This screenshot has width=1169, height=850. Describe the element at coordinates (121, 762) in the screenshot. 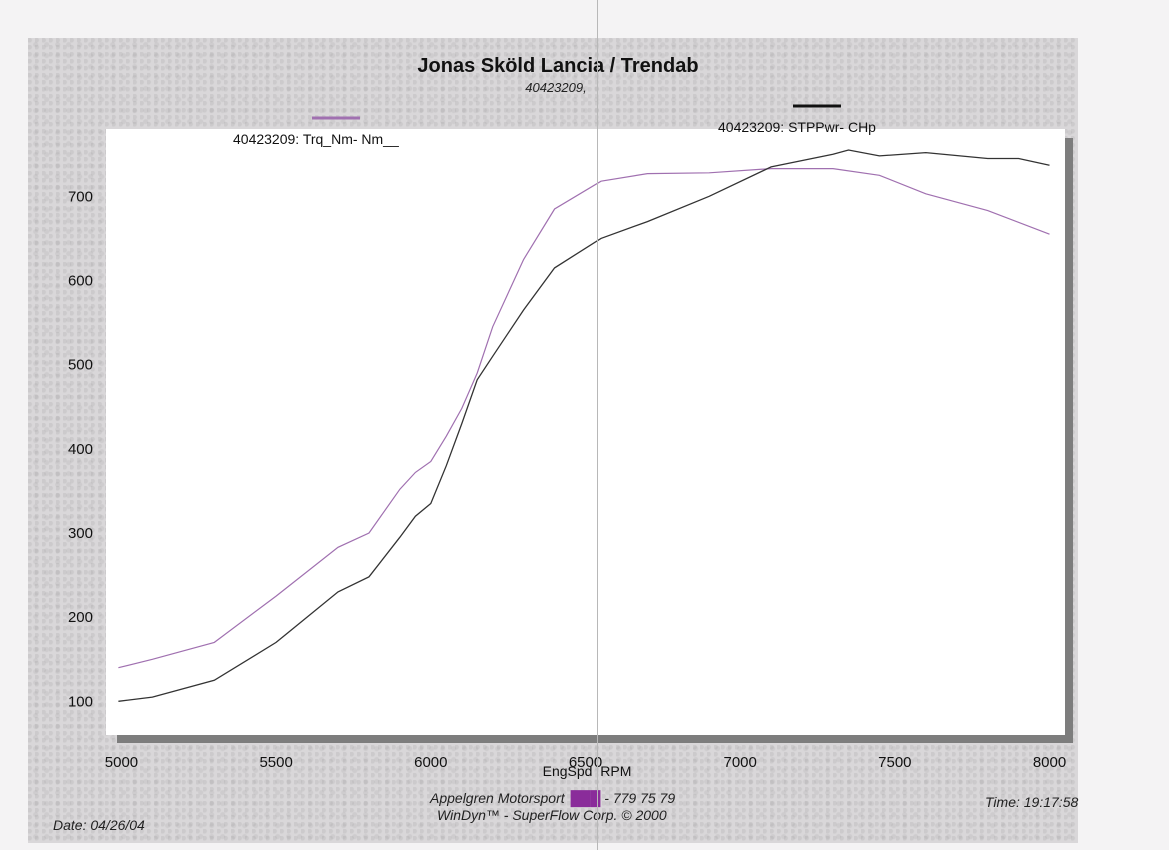

I see `x-tick-label: 5000` at that location.